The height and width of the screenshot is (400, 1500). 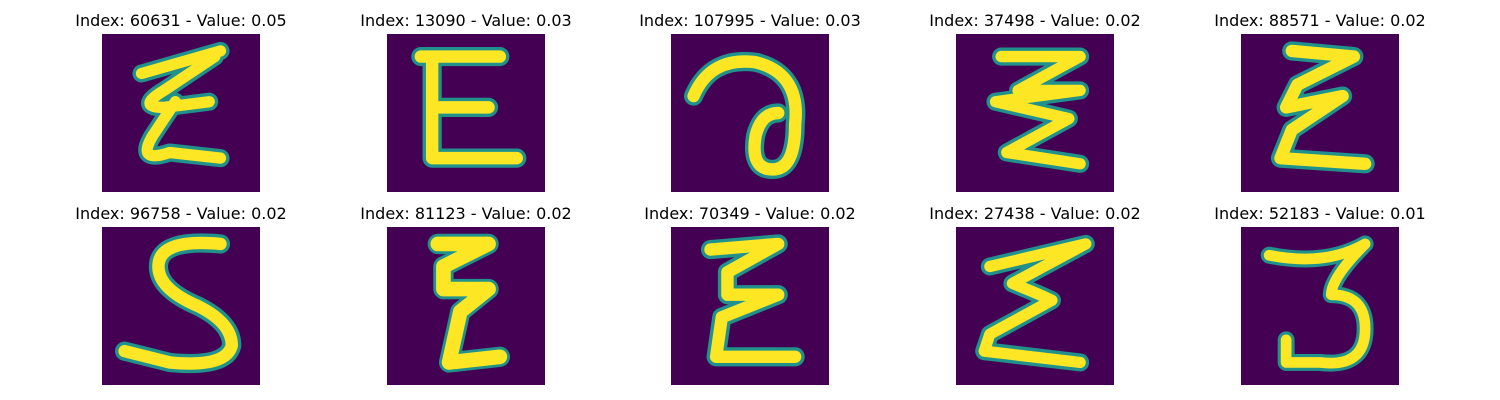 What do you see at coordinates (750, 213) in the screenshot?
I see `panel-title: Index: 70349 - Value: 0.02` at bounding box center [750, 213].